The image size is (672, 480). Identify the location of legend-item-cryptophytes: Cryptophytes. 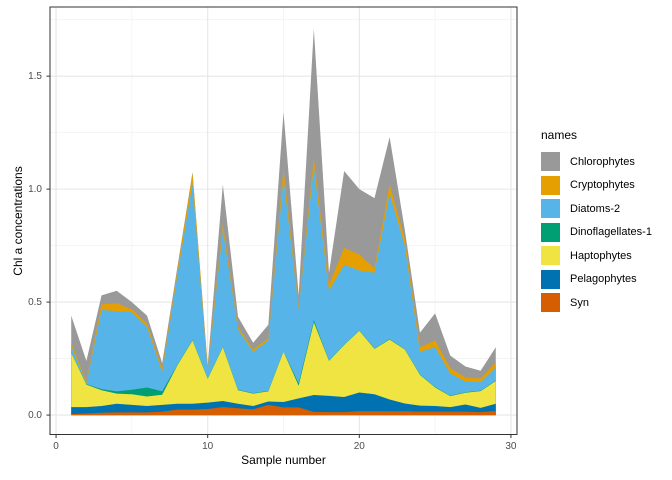
(596, 185).